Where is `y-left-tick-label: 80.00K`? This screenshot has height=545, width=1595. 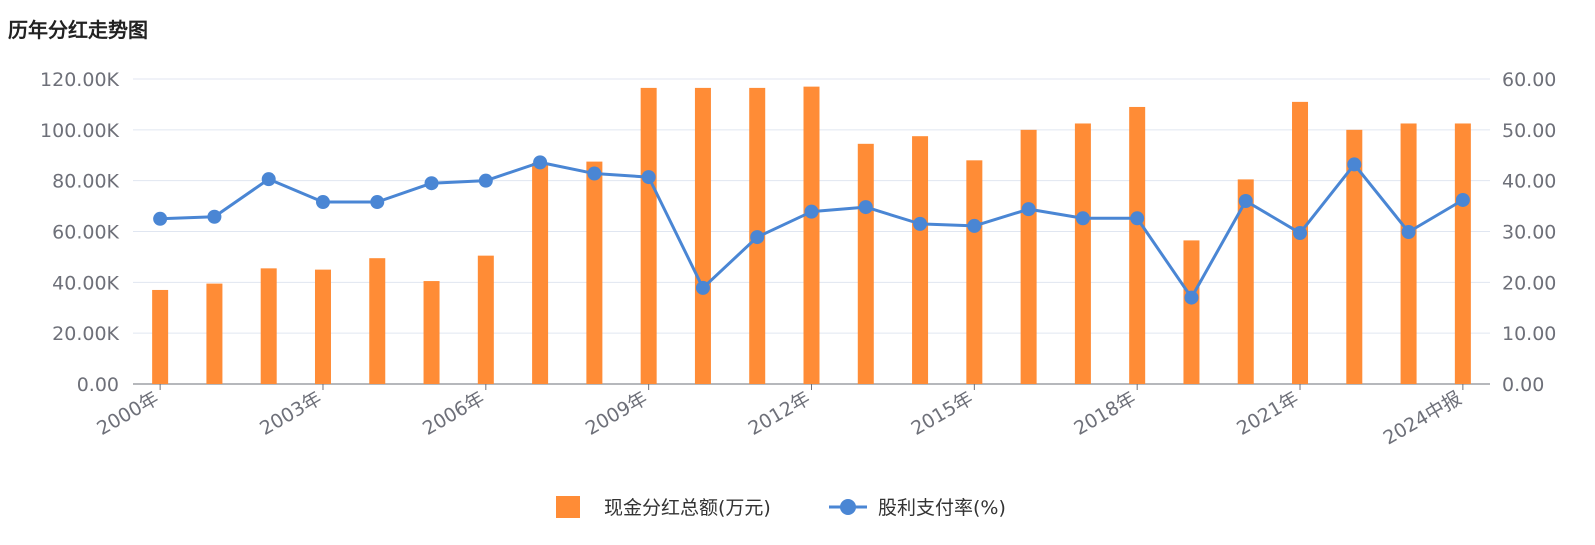
y-left-tick-label: 80.00K is located at coordinates (85, 182).